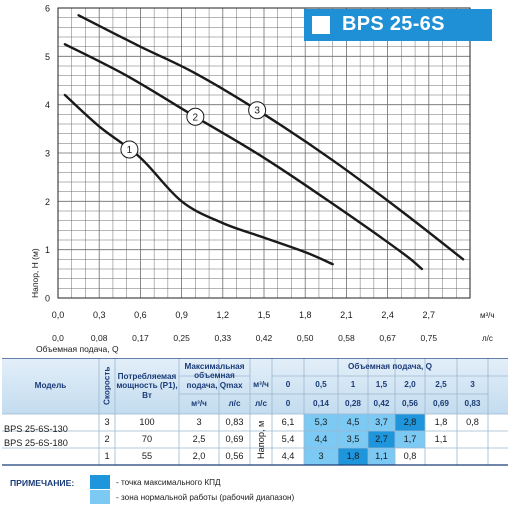 The width and height of the screenshot is (512, 508). Describe the element at coordinates (321, 404) in the screenshot. I see `flow-ls-value: 0,14` at that location.